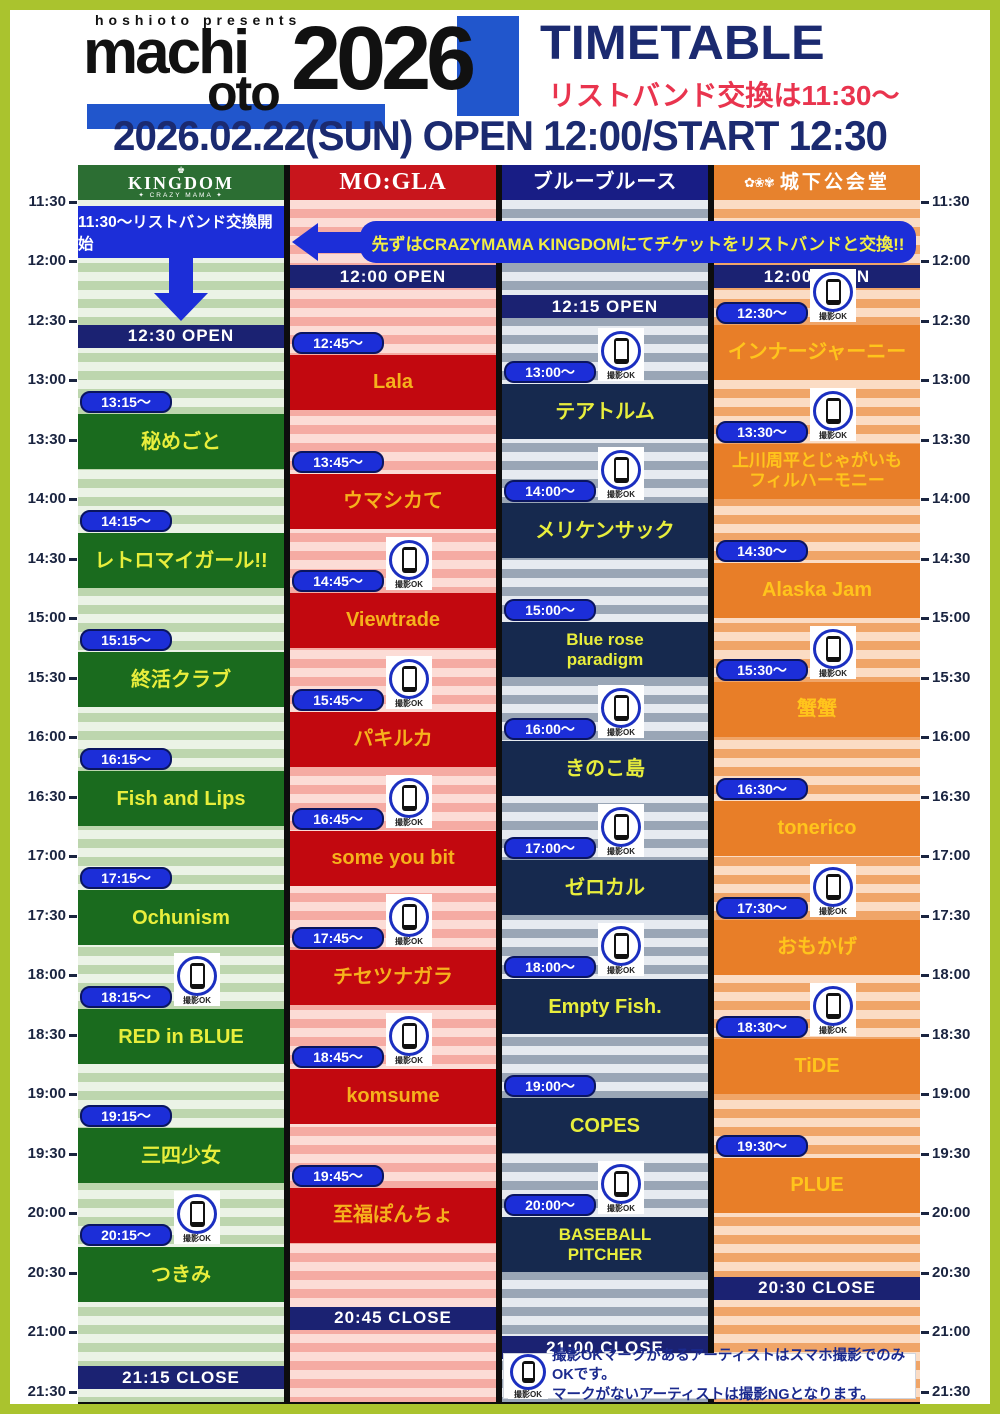 The height and width of the screenshot is (1414, 1000). What do you see at coordinates (393, 858) in the screenshot?
I see `act-block: some you bit` at bounding box center [393, 858].